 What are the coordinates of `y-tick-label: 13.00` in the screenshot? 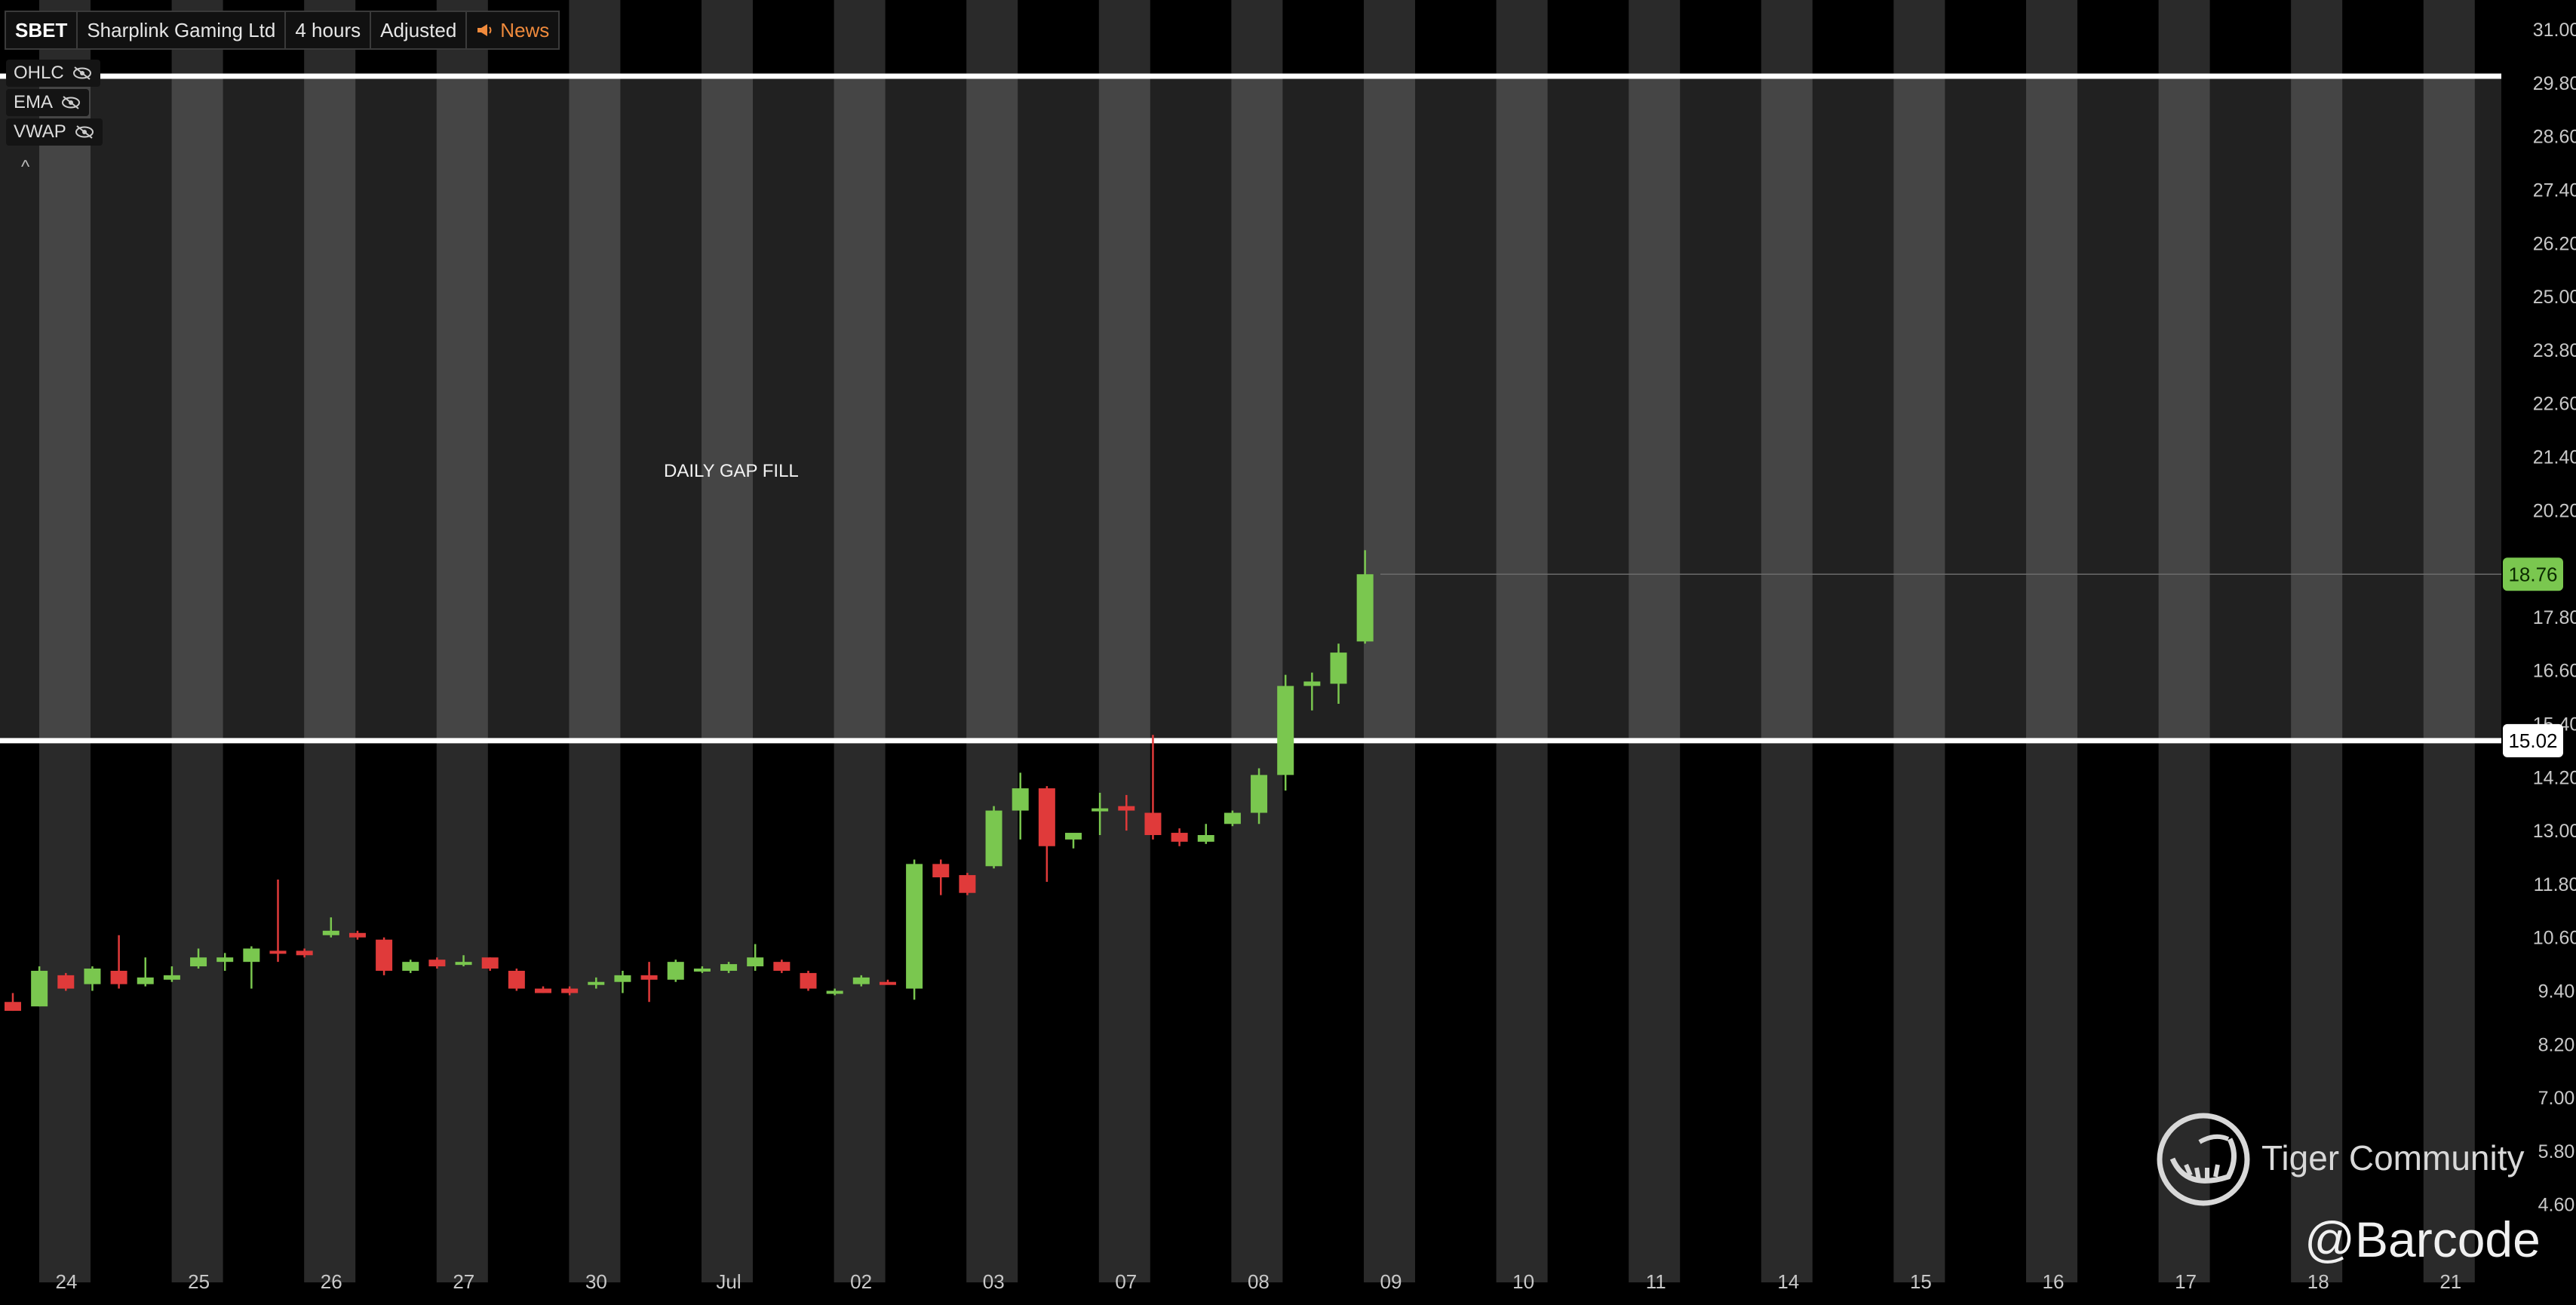 It's located at (2554, 832).